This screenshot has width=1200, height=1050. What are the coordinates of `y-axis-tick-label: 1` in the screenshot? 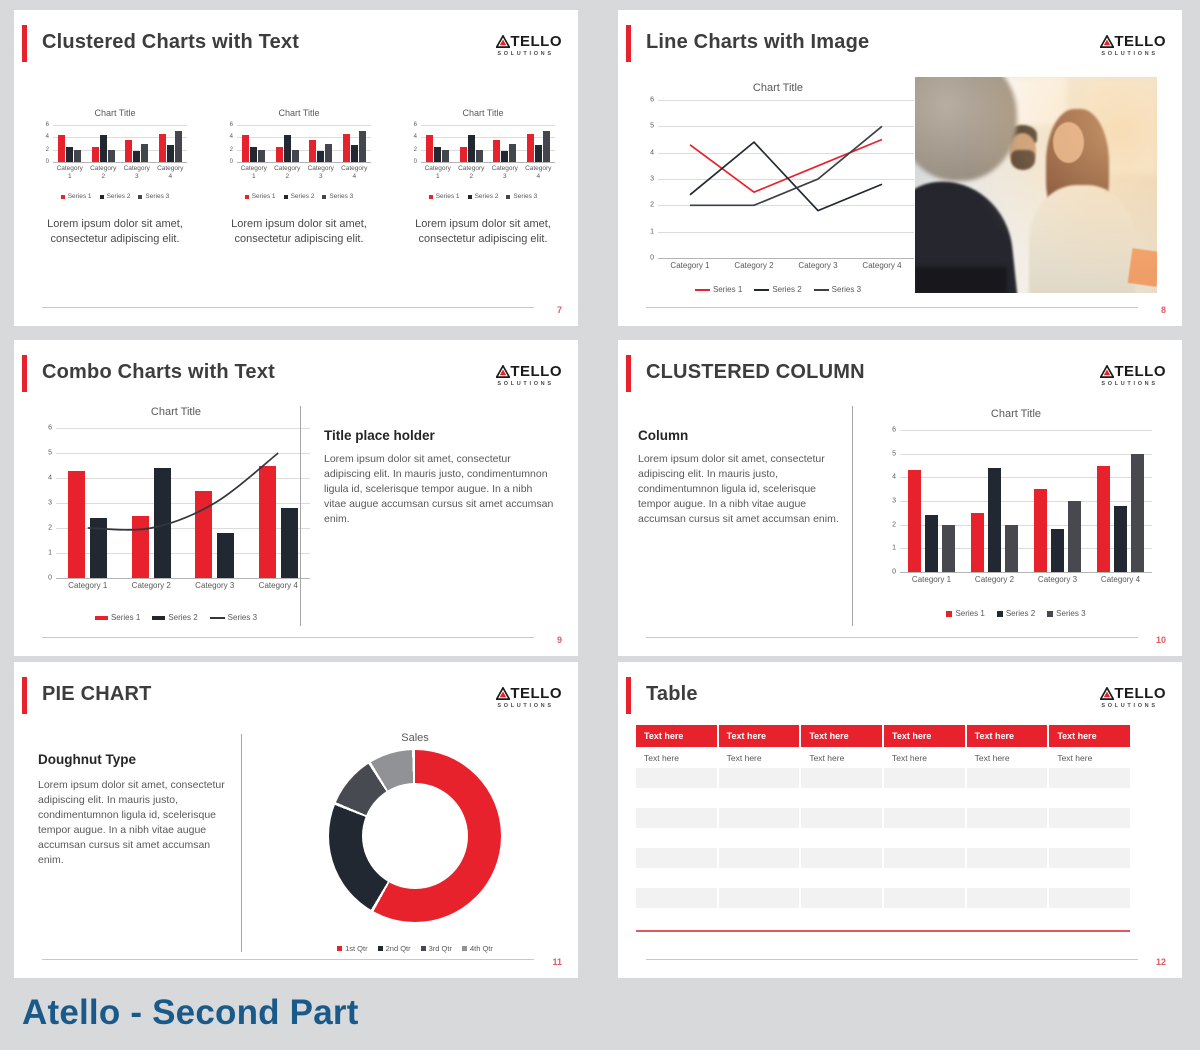 It's located at (894, 548).